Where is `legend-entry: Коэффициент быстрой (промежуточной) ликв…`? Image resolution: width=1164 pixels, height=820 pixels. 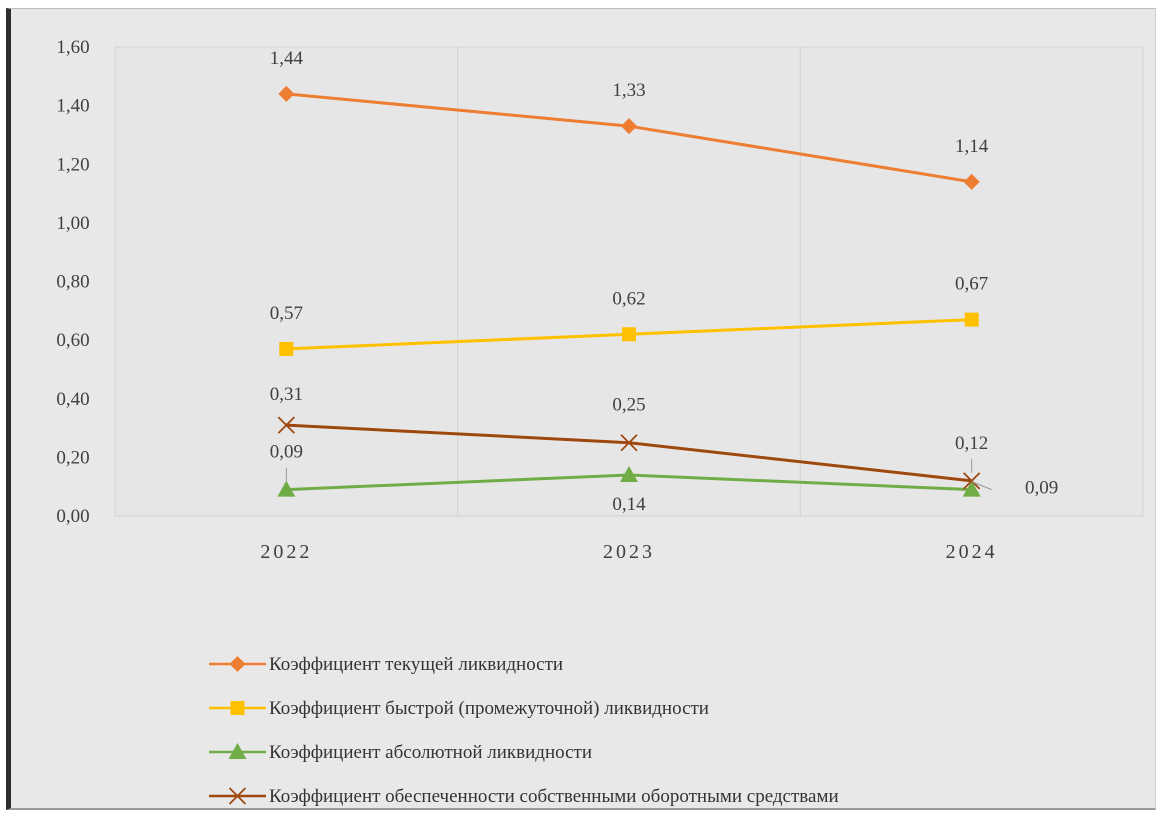 legend-entry: Коэффициент быстрой (промежуточной) ликв… is located at coordinates (459, 708).